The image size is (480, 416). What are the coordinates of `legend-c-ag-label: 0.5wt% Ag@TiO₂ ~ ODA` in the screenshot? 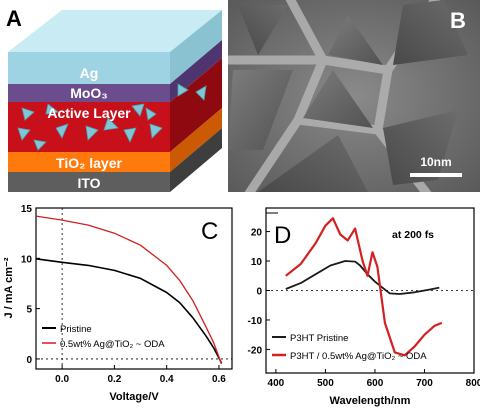 It's located at (112, 344).